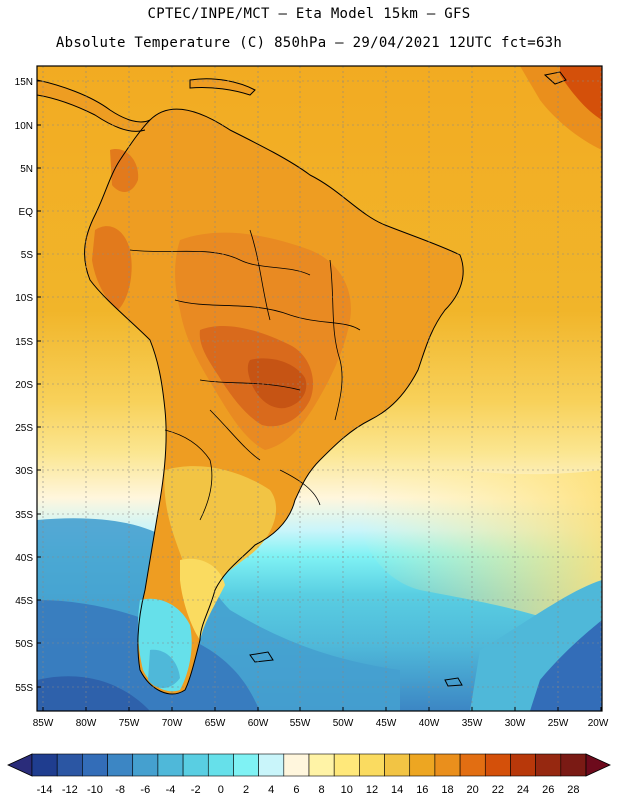 This screenshot has height=800, width=618. I want to click on lat-label: 15S, so click(24, 342).